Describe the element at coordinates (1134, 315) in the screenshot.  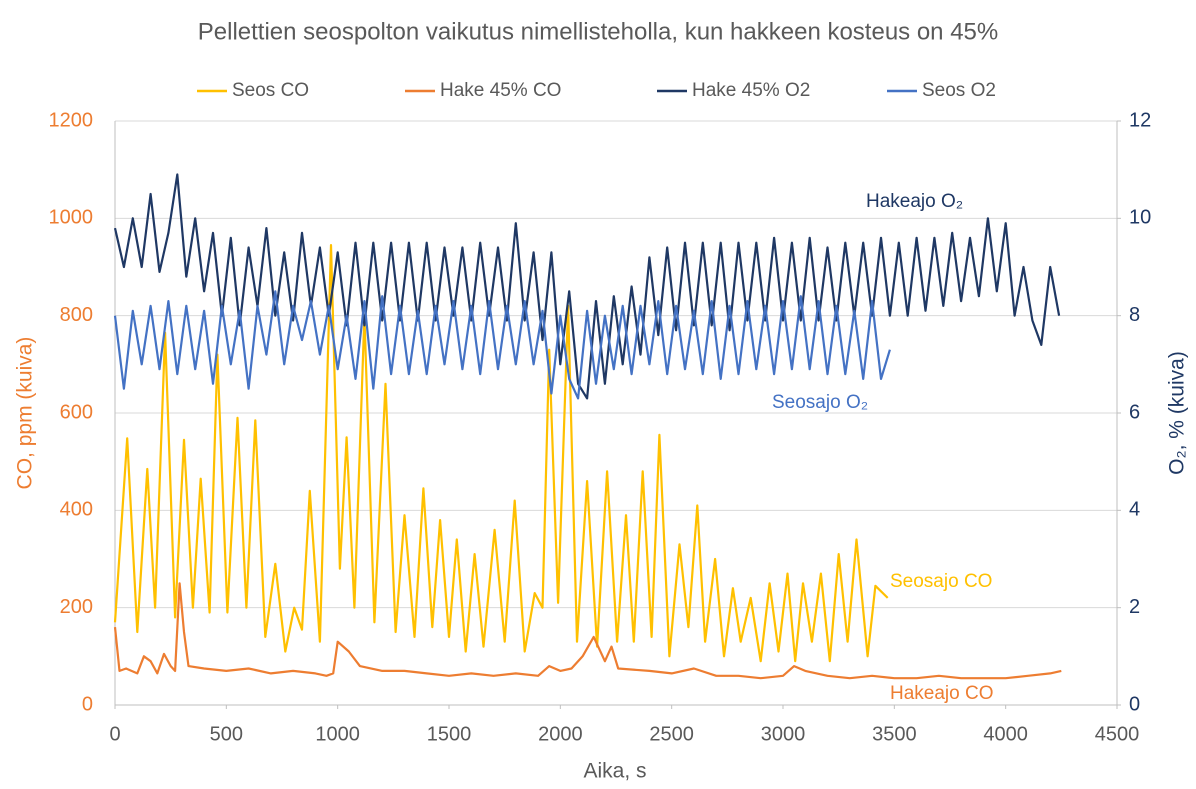
I see `y2-tick-label: 8` at that location.